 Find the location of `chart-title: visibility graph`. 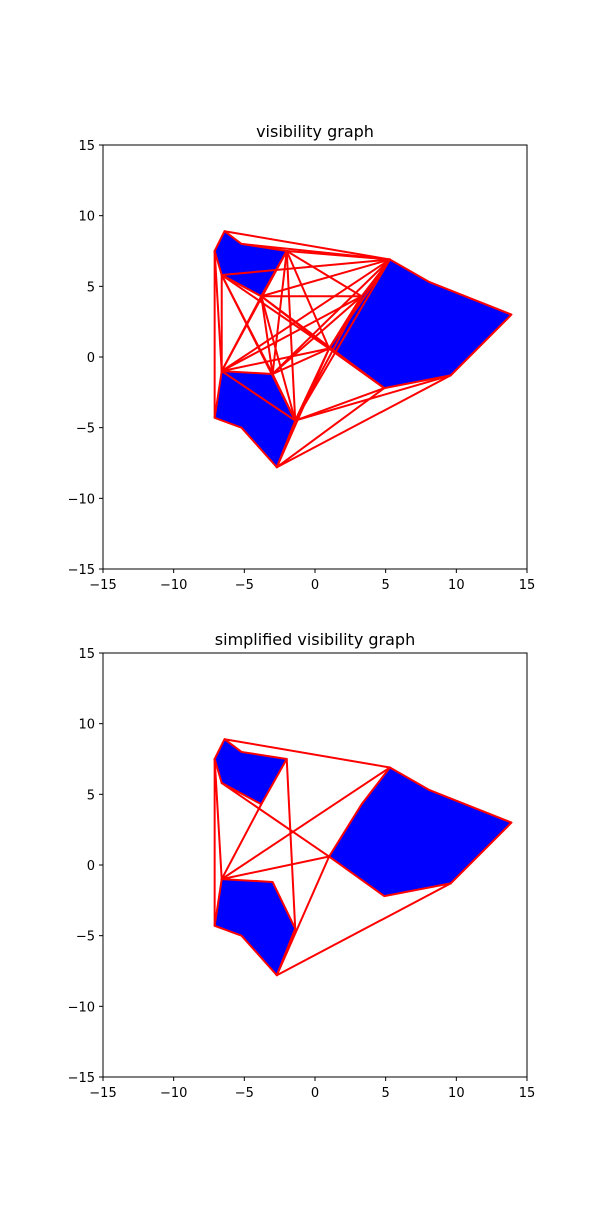

chart-title: visibility graph is located at coordinates (315, 131).